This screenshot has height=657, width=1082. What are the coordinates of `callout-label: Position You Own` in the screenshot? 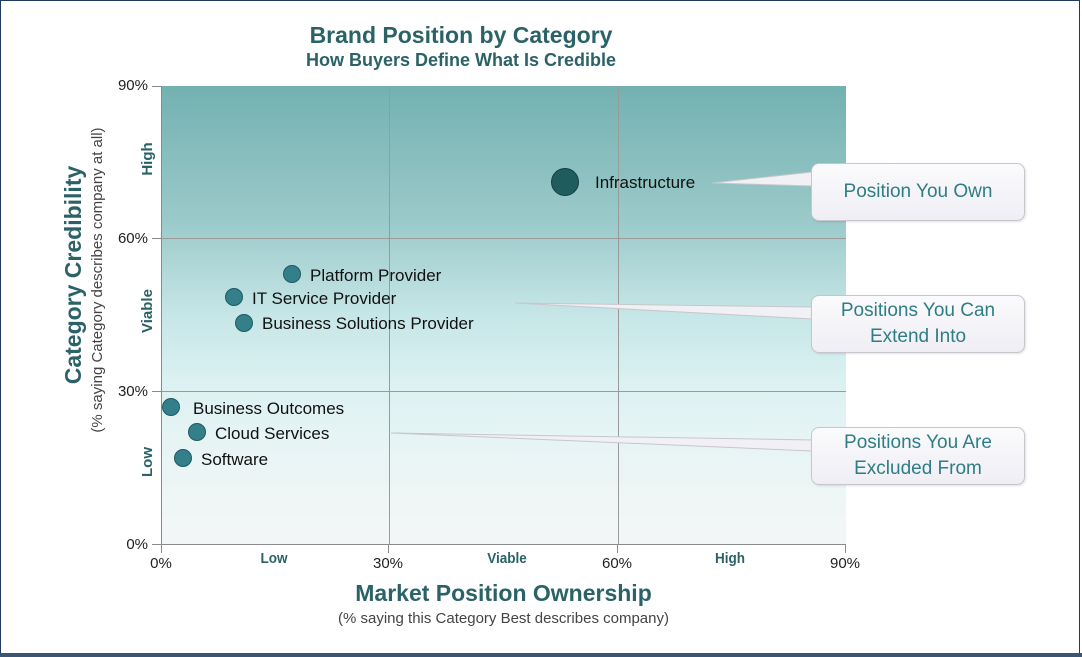 It's located at (918, 191).